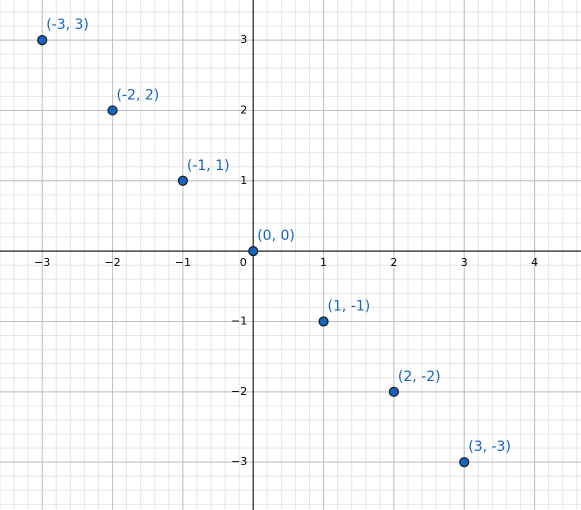 Image resolution: width=581 pixels, height=510 pixels. I want to click on x-tick-label: 1, so click(323, 262).